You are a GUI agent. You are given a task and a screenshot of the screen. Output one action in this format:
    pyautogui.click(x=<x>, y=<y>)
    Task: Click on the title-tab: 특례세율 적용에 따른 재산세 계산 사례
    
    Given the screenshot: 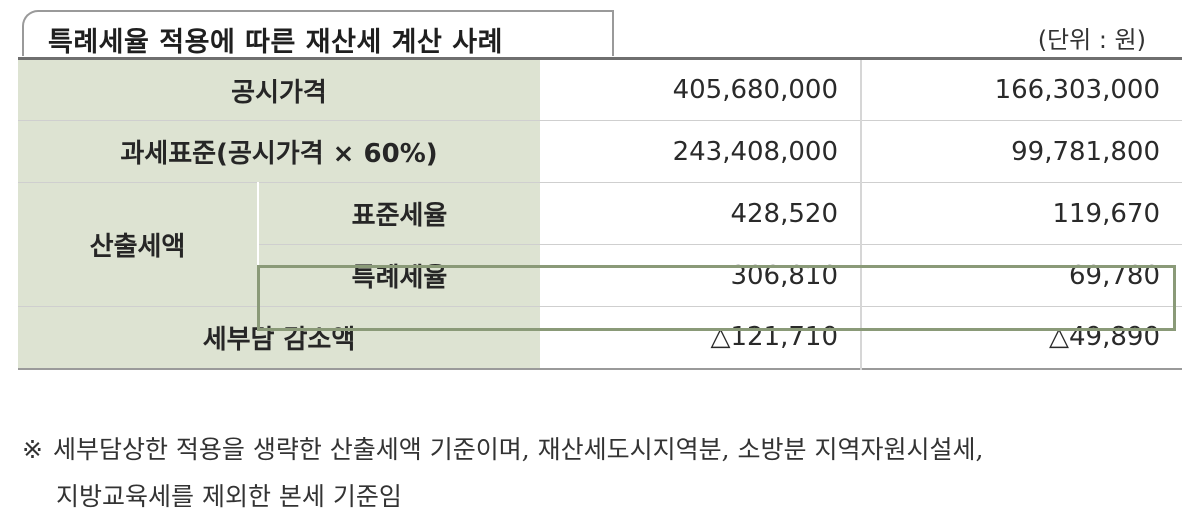 What is the action you would take?
    pyautogui.click(x=318, y=34)
    